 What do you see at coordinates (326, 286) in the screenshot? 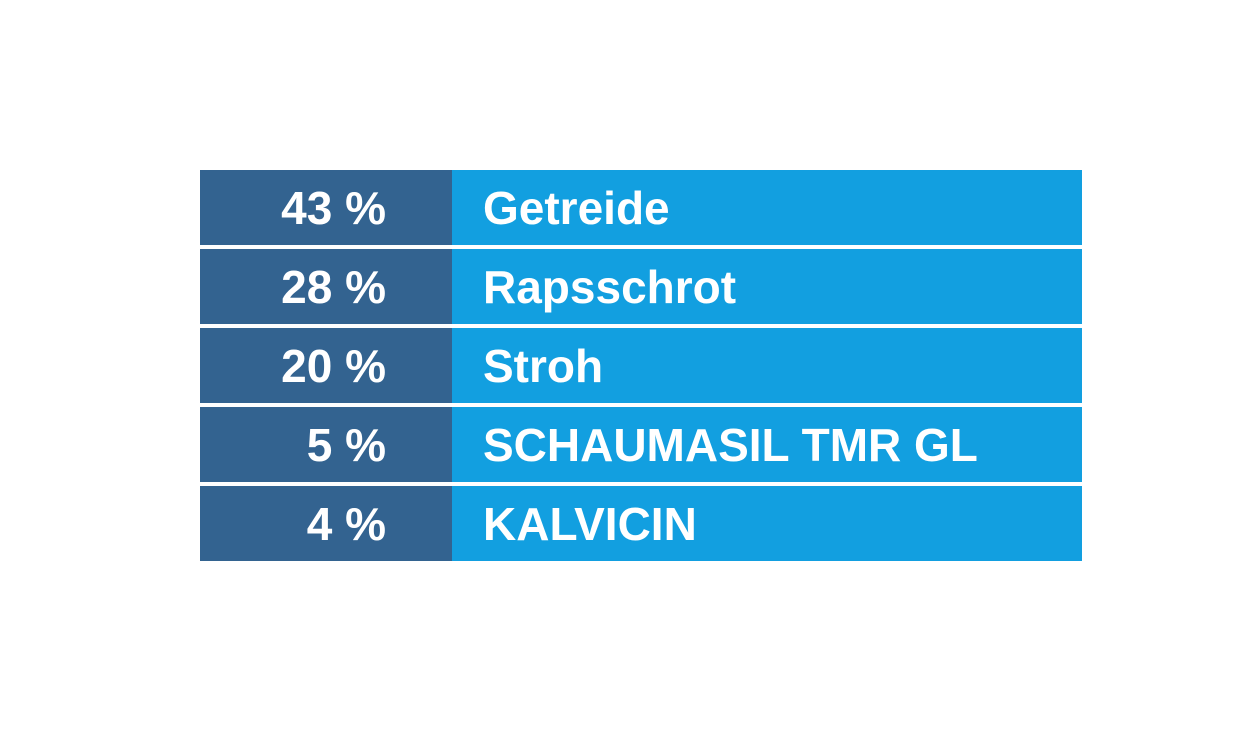
I see `percent-cell: 28 %` at bounding box center [326, 286].